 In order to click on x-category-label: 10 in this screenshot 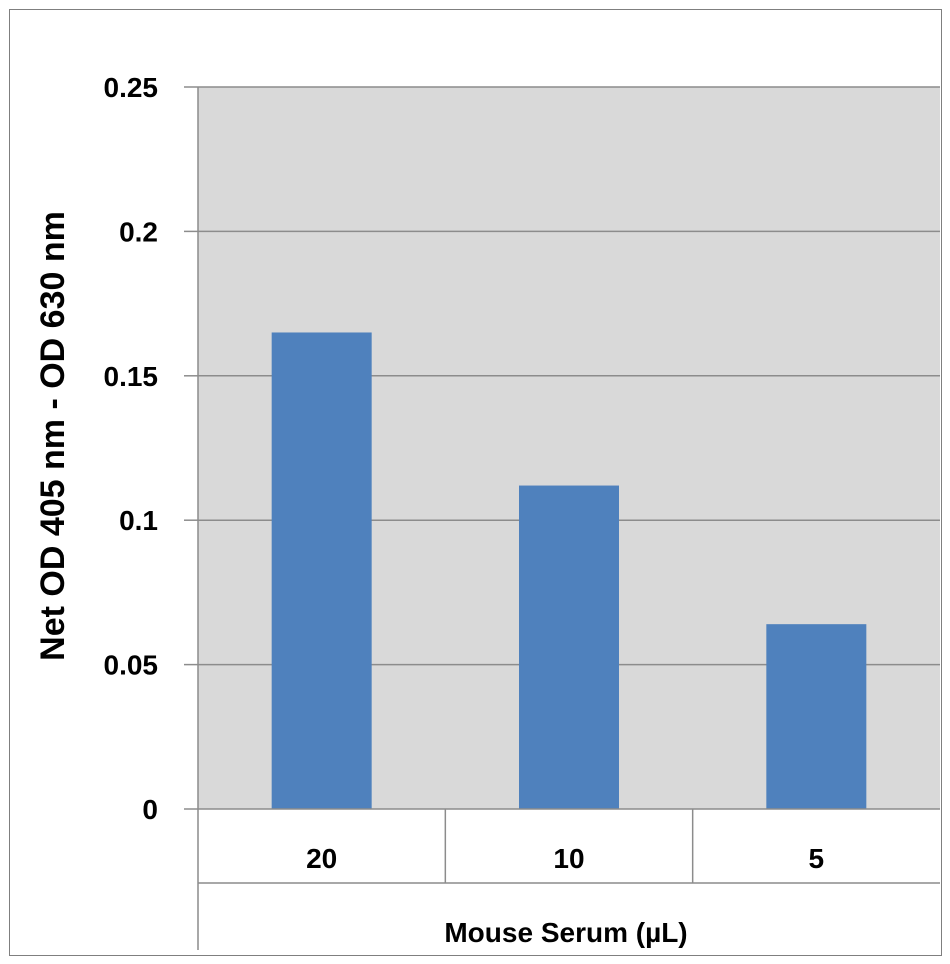, I will do `click(568, 858)`.